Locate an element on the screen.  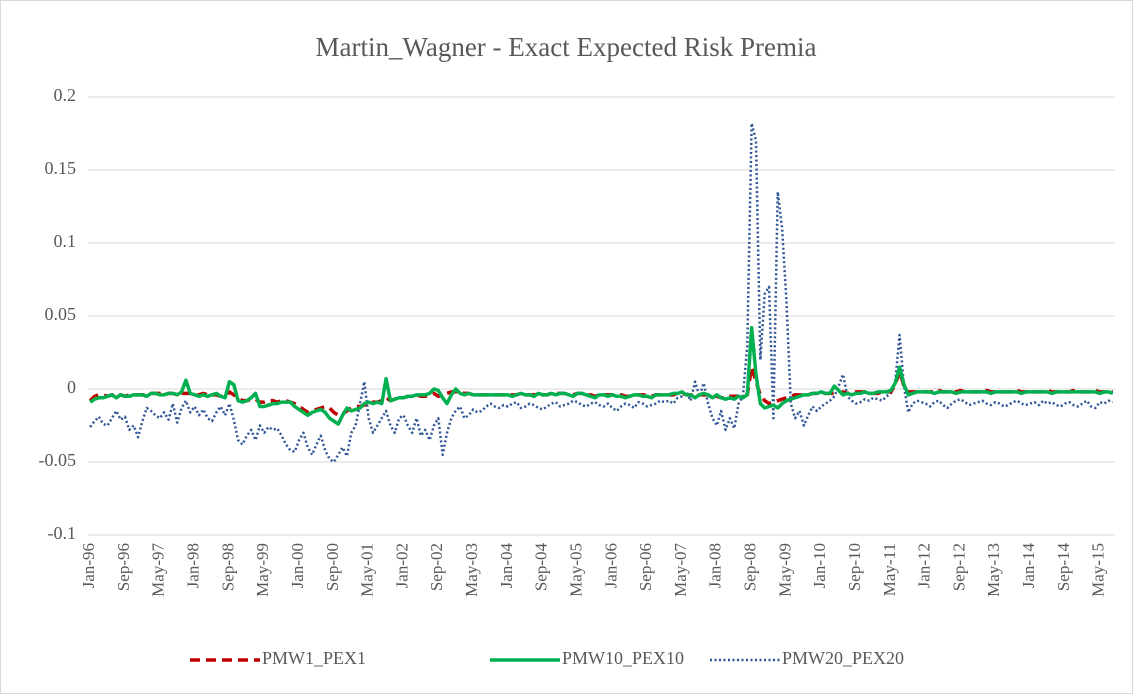
x-tick-label: Sep-96 is located at coordinates (123, 567).